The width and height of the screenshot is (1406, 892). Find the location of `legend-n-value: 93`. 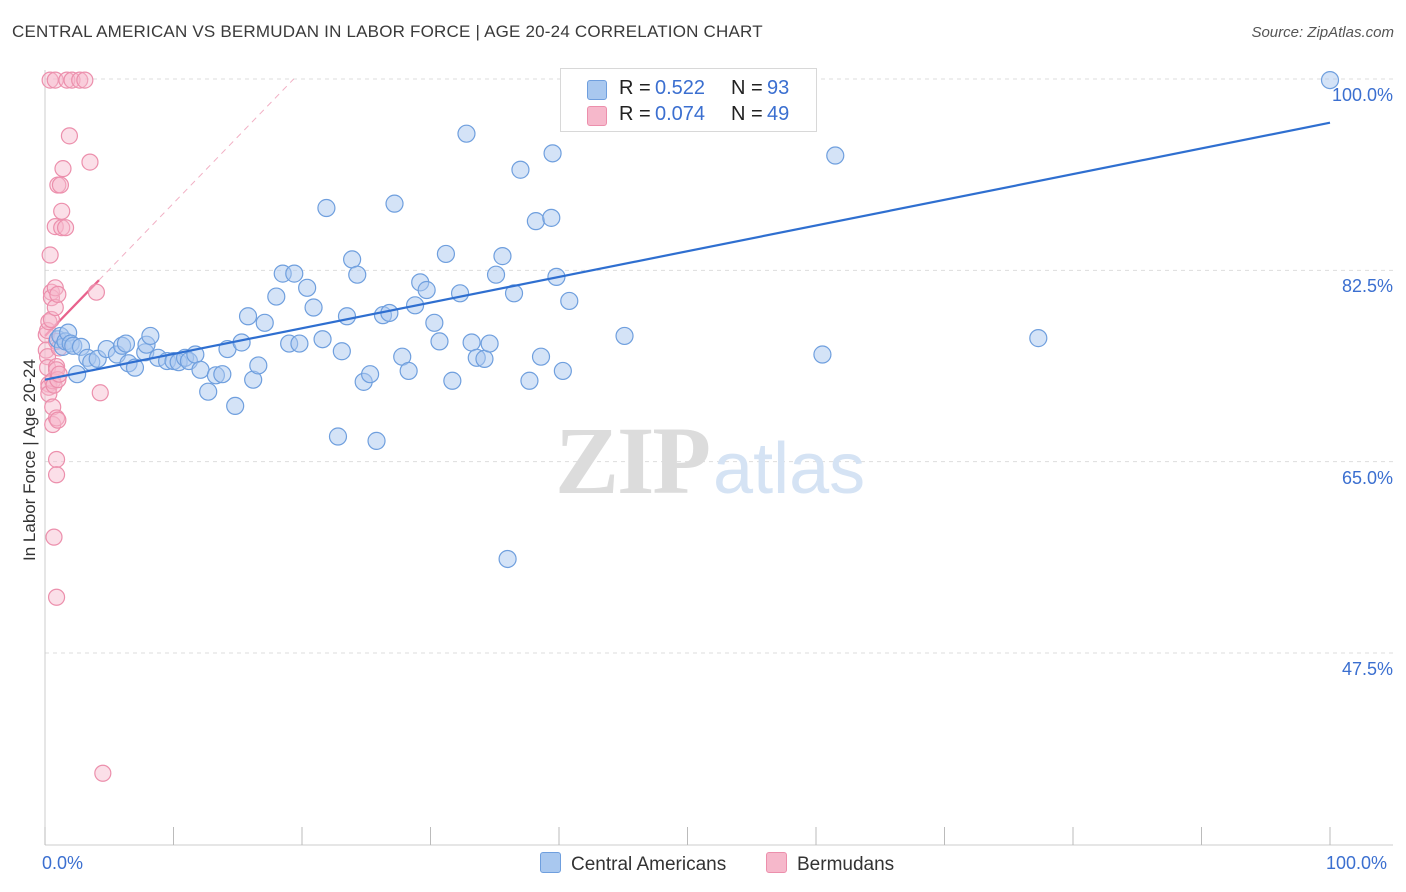

legend-n-value: 93 is located at coordinates (778, 88).